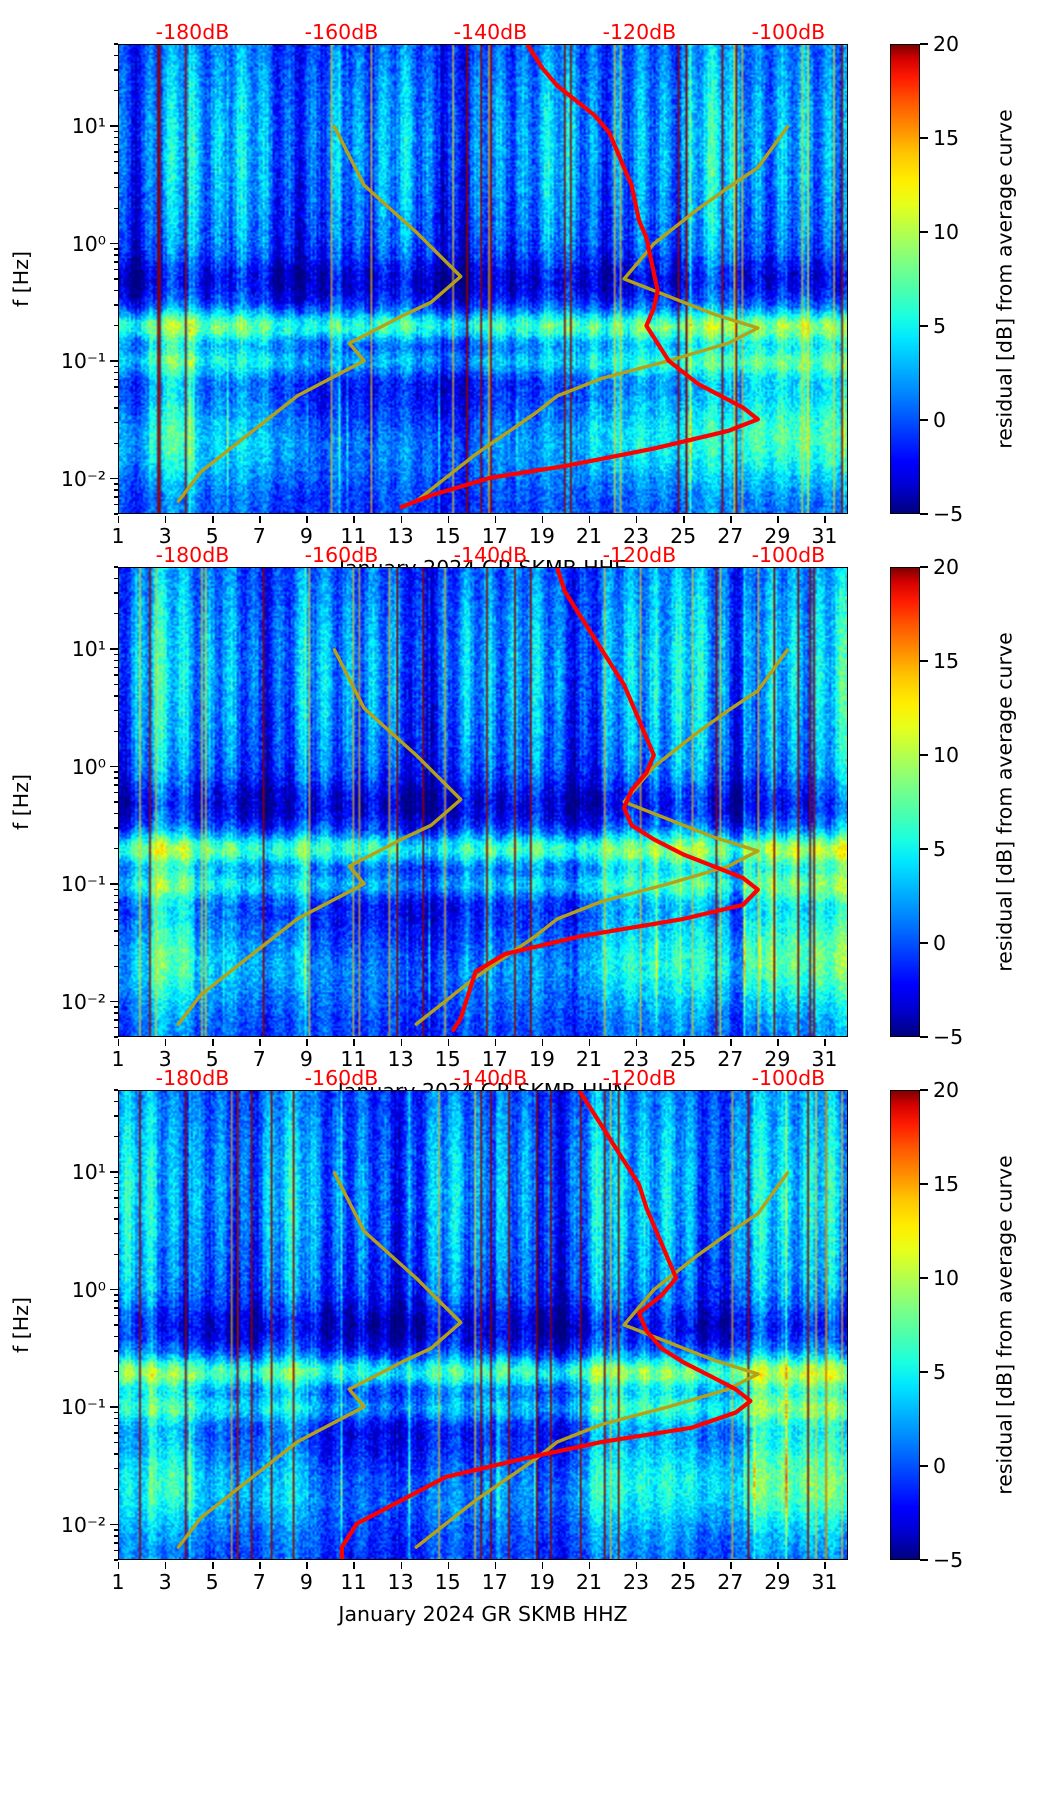 Image resolution: width=1052 pixels, height=1806 pixels. Describe the element at coordinates (940, 849) in the screenshot. I see `colorbar-tick-label: 5` at that location.